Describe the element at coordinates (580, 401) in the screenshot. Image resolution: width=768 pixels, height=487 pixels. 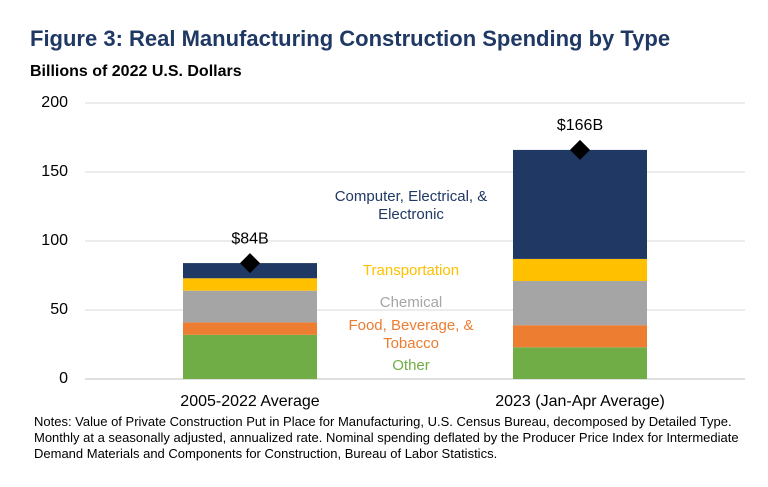
I see `x-tick-label: 2023 (Jan-Apr Average)` at that location.